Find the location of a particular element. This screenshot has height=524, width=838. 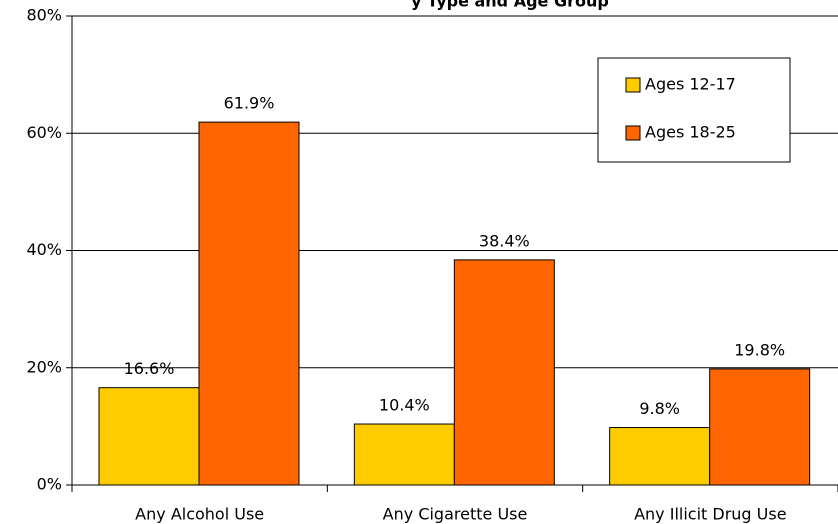

value-label: 61.9% is located at coordinates (249, 103).